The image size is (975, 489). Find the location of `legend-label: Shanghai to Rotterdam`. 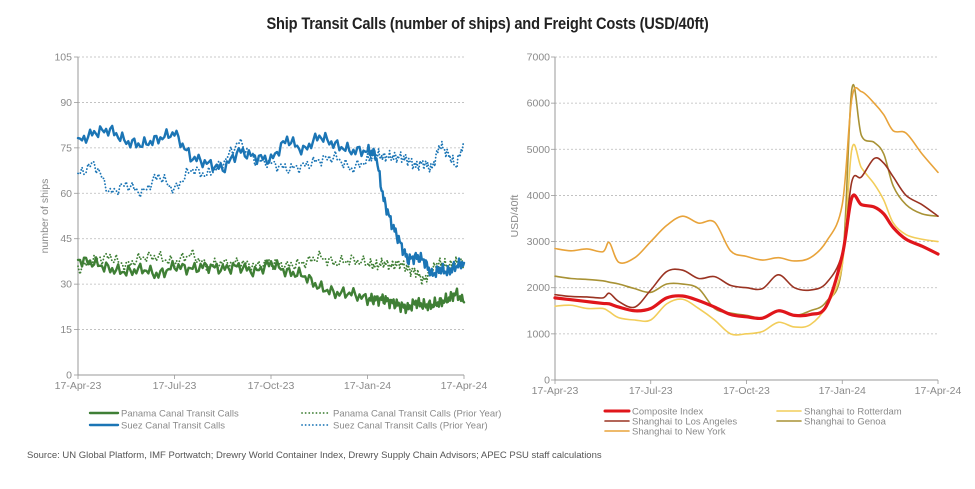

legend-label: Shanghai to Rotterdam is located at coordinates (853, 411).